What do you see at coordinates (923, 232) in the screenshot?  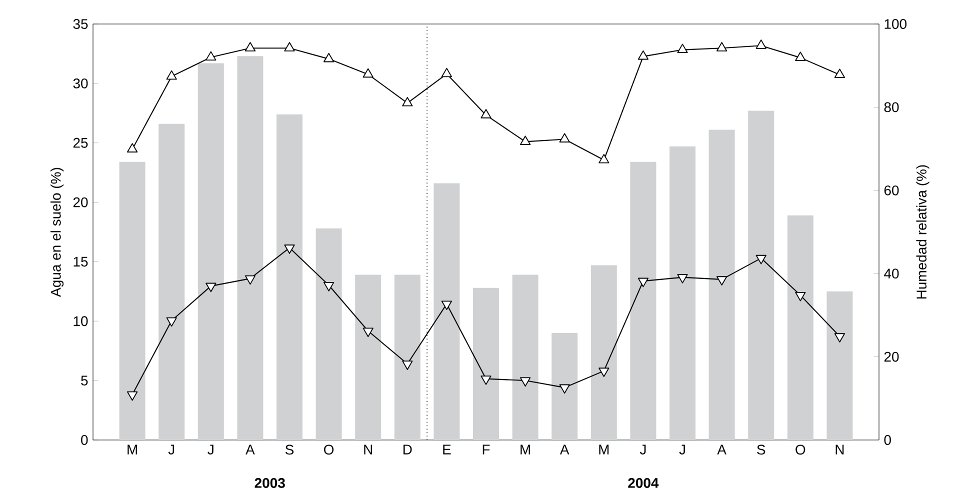 I see `y2-axis-title: Humedad relativa (%)` at bounding box center [923, 232].